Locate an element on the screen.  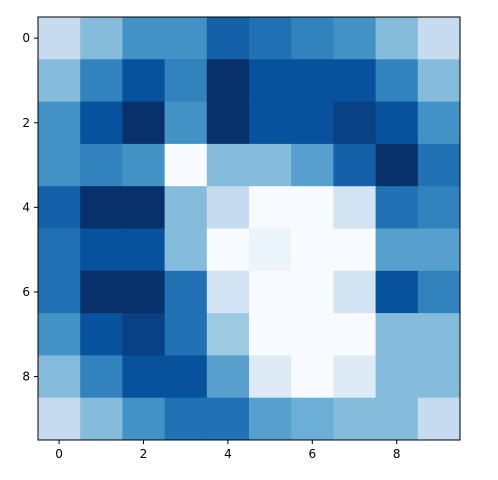
x-axis: 0 2 4 6 8 is located at coordinates (228, 450).